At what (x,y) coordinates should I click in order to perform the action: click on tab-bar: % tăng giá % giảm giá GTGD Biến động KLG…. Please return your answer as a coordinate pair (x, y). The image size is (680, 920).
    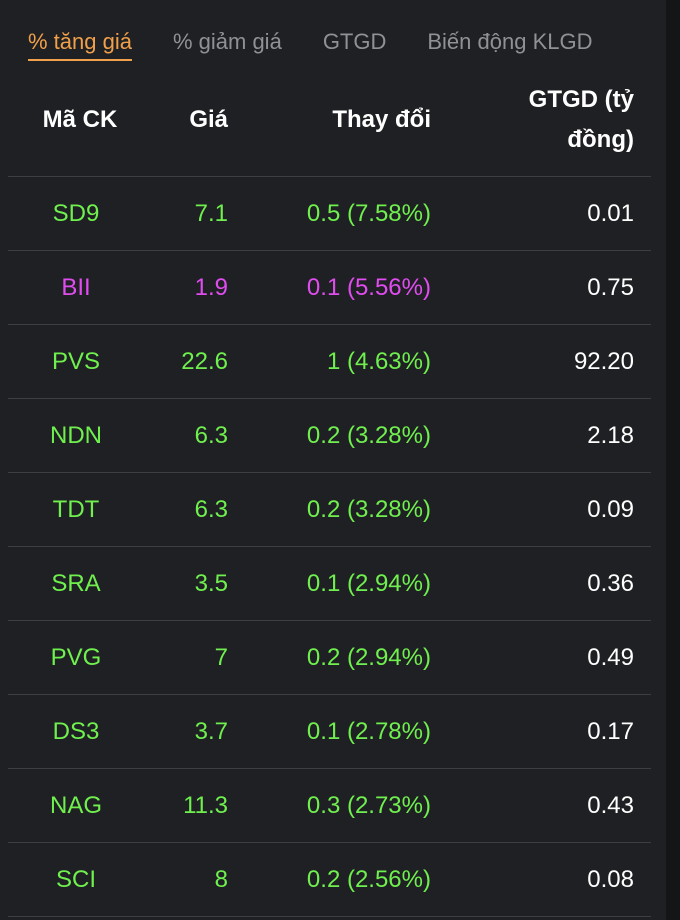
    Looking at the image, I should click on (330, 46).